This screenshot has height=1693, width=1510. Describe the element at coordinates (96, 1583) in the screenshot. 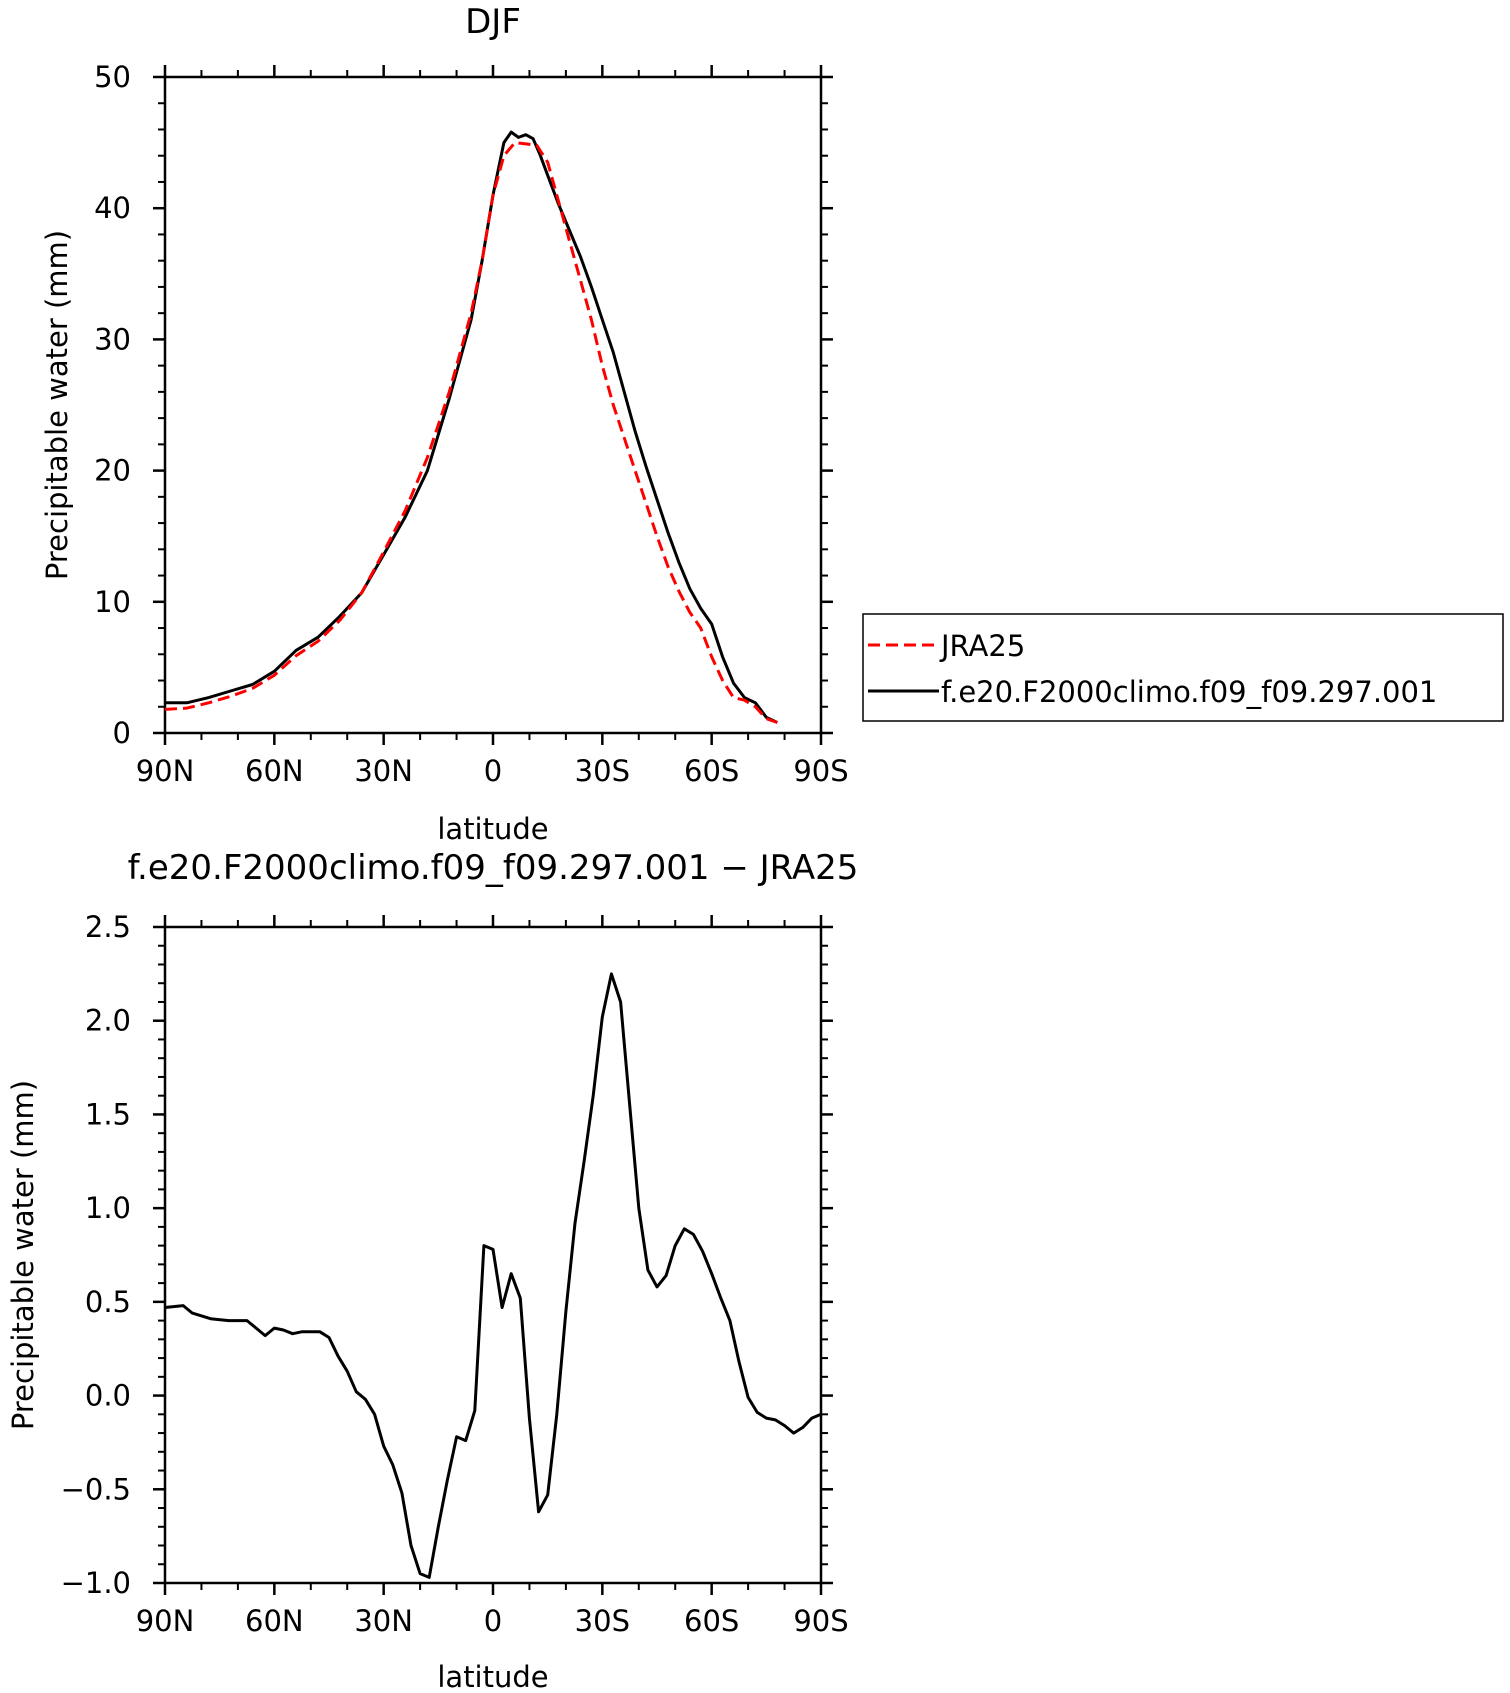

I see `bottom-y-tick-label: −1.0` at that location.